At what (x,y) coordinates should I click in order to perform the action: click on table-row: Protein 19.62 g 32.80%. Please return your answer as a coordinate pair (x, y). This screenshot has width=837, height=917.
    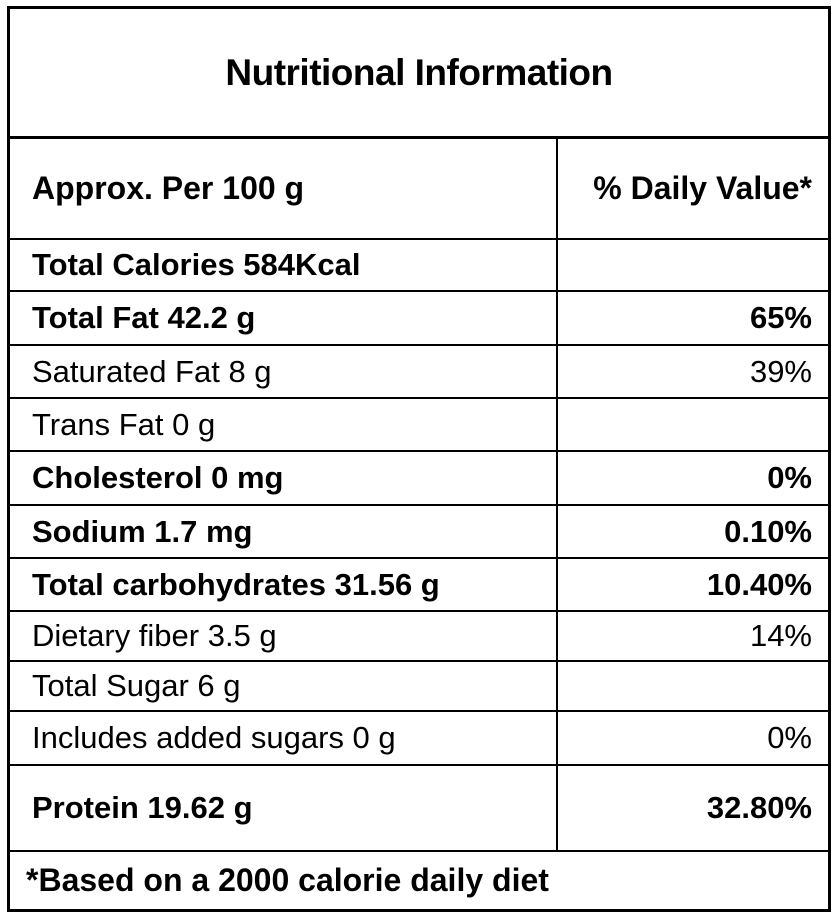
    Looking at the image, I should click on (419, 809).